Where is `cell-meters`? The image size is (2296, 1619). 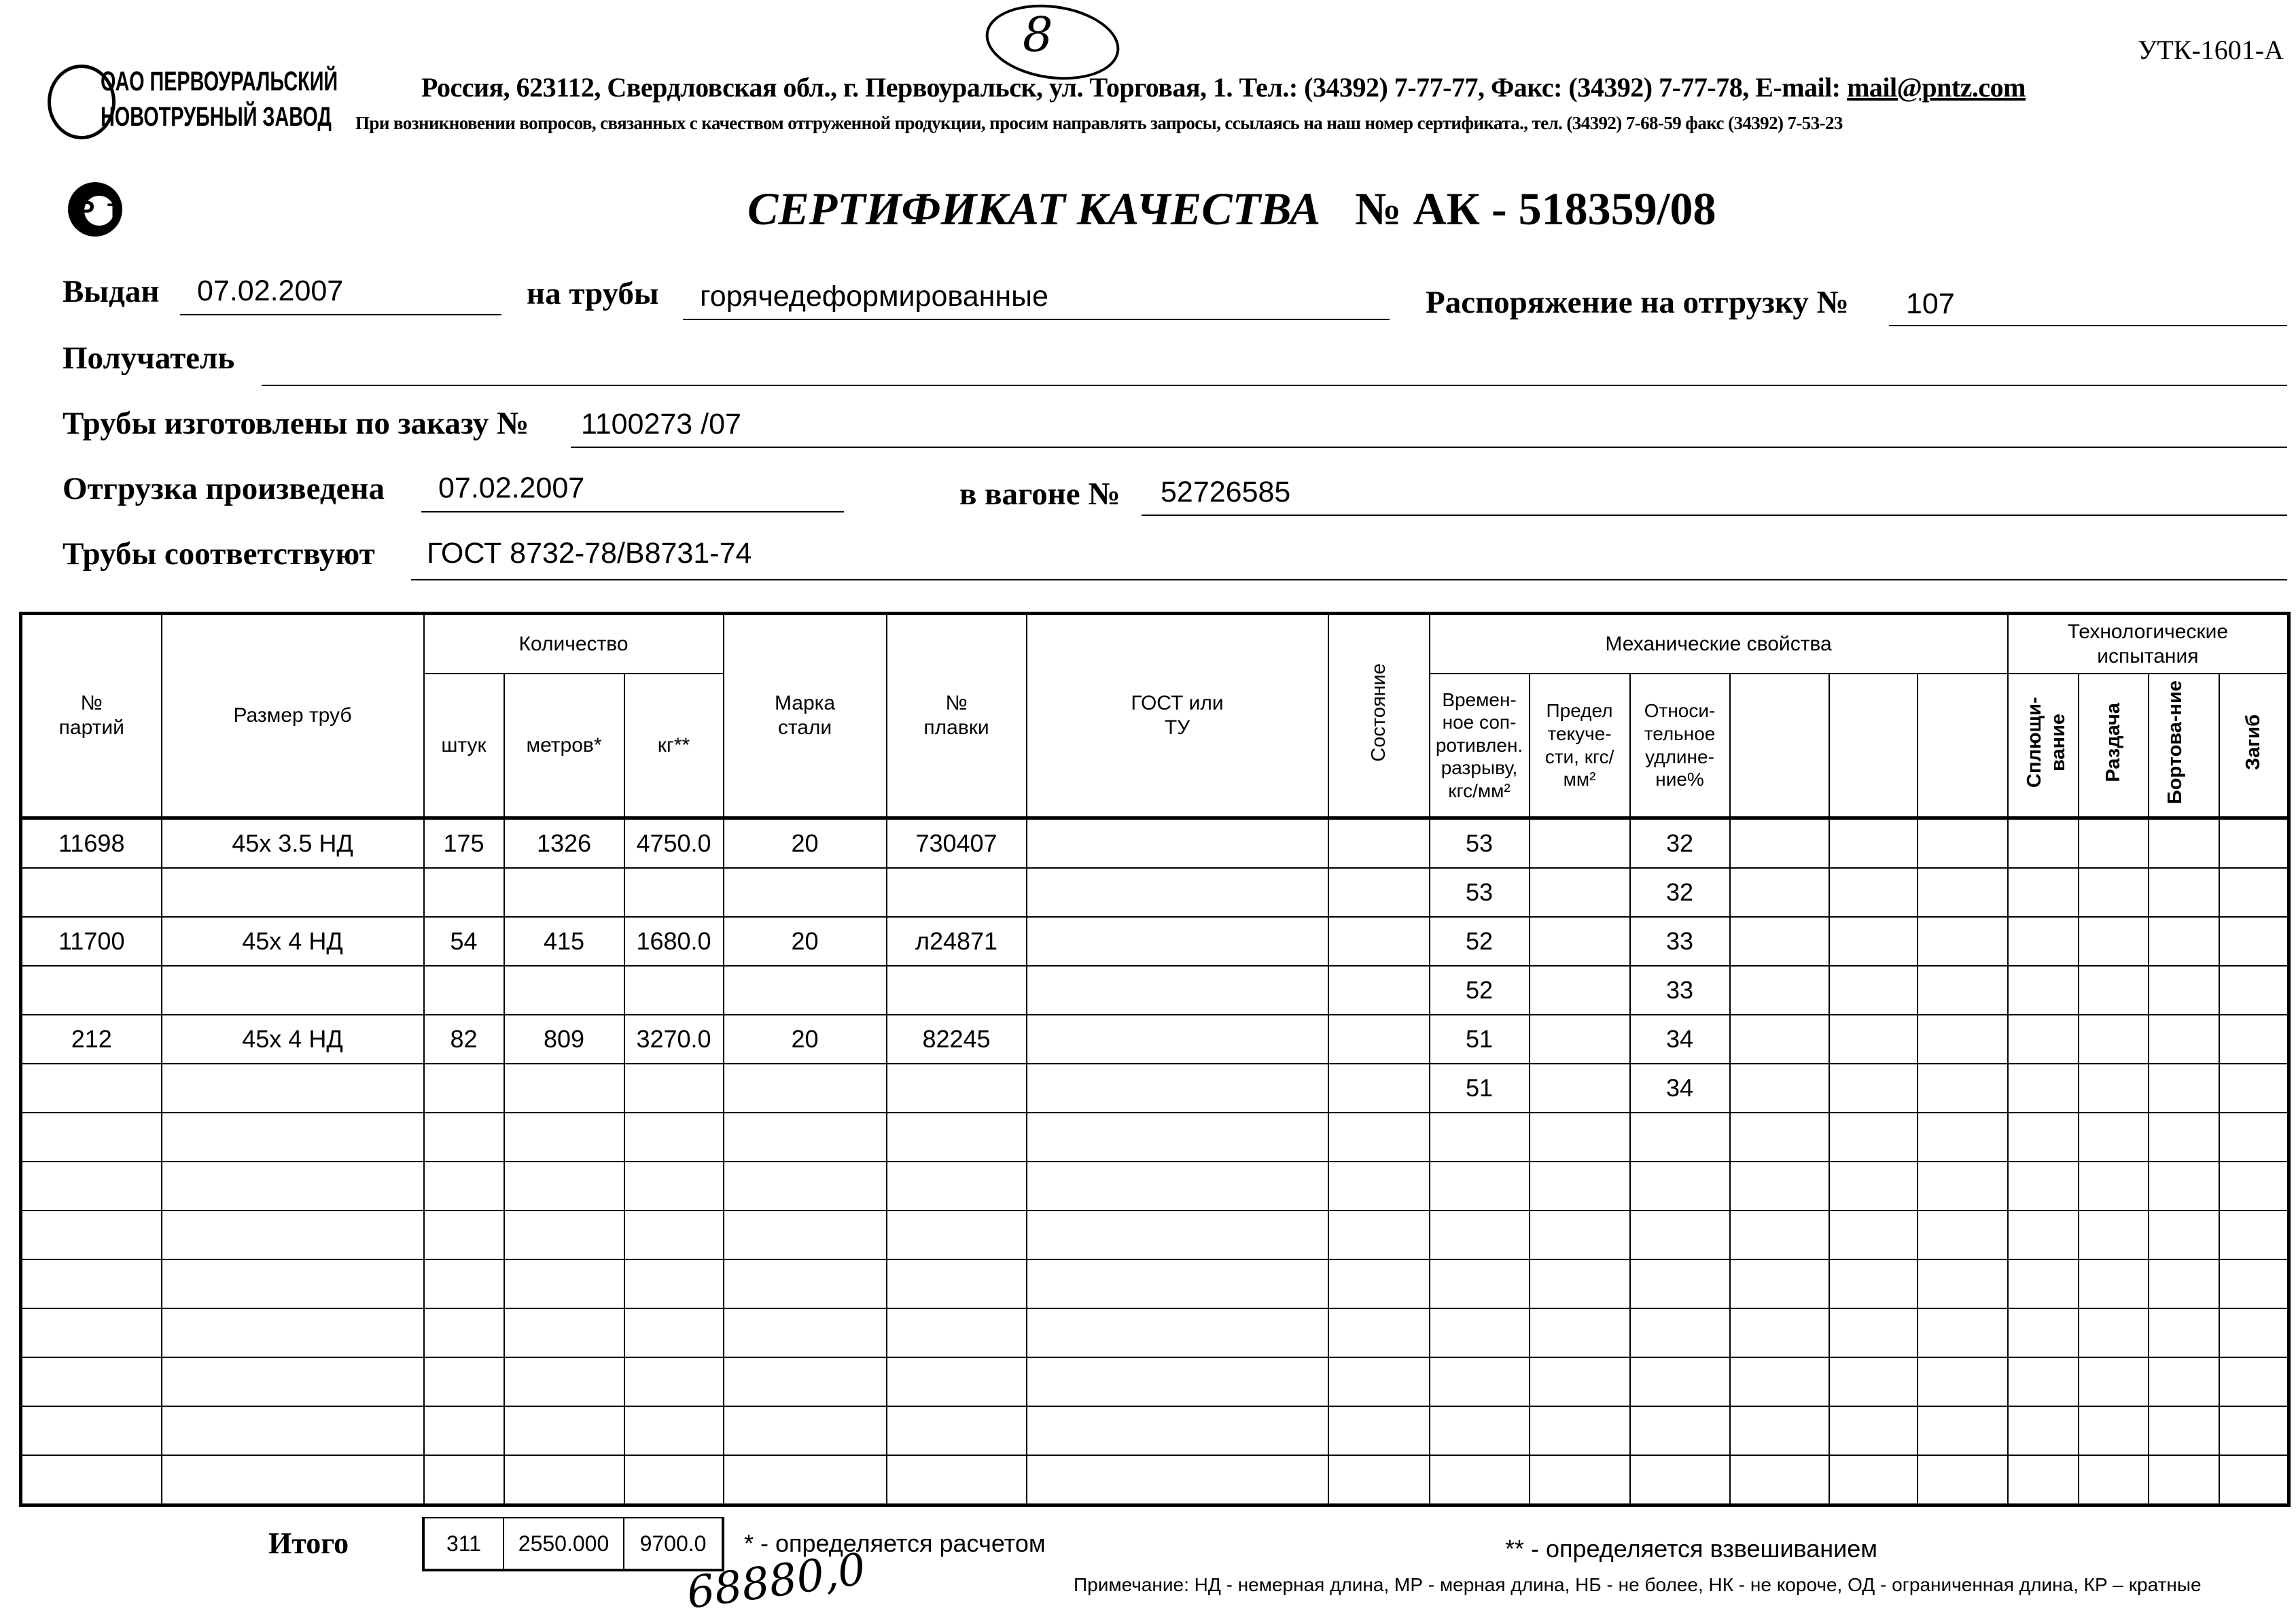
cell-meters is located at coordinates (564, 1137).